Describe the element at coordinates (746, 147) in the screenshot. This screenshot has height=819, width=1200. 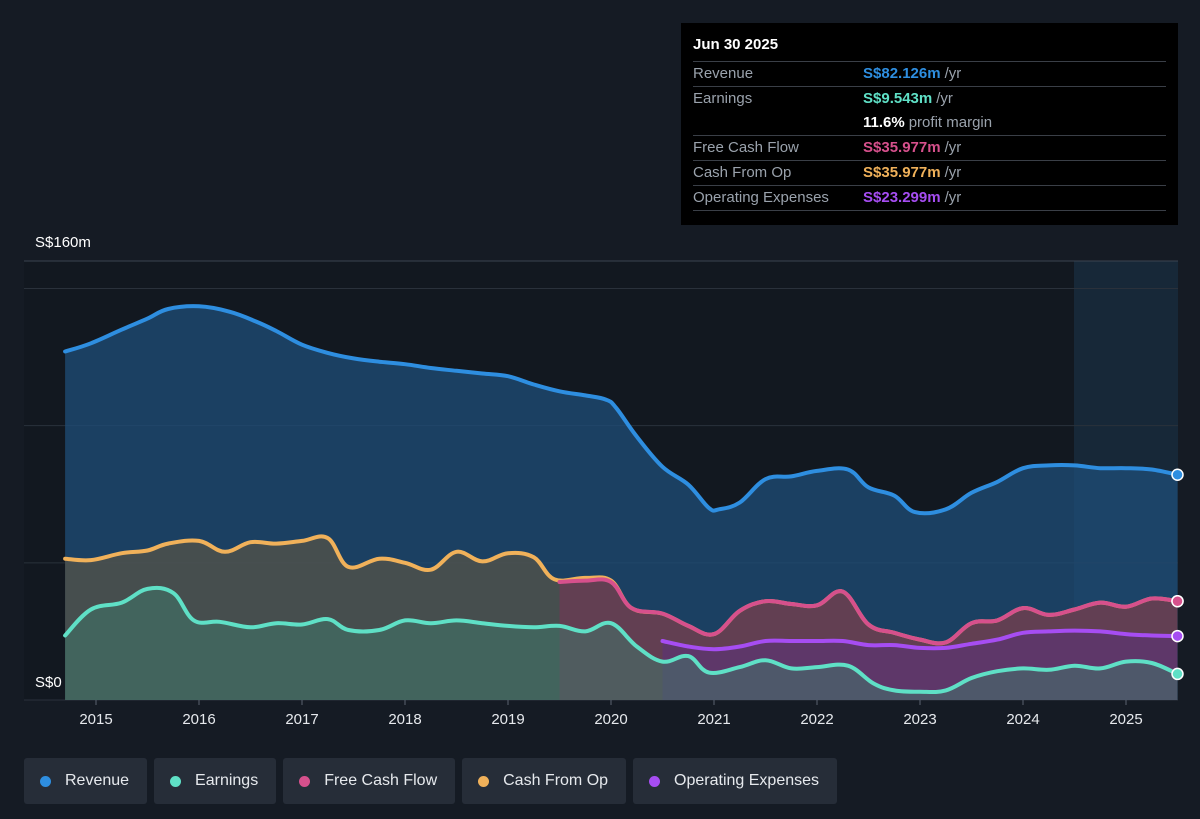
I see `tooltip-label: Free Cash Flow` at that location.